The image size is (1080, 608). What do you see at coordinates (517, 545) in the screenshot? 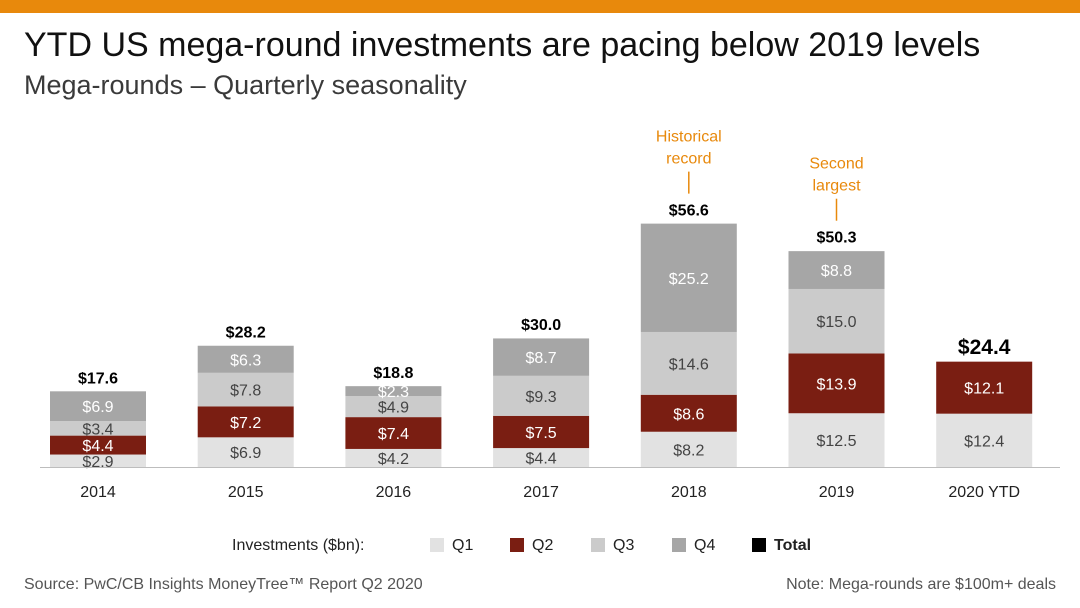
I see `legend-swatch-q2` at bounding box center [517, 545].